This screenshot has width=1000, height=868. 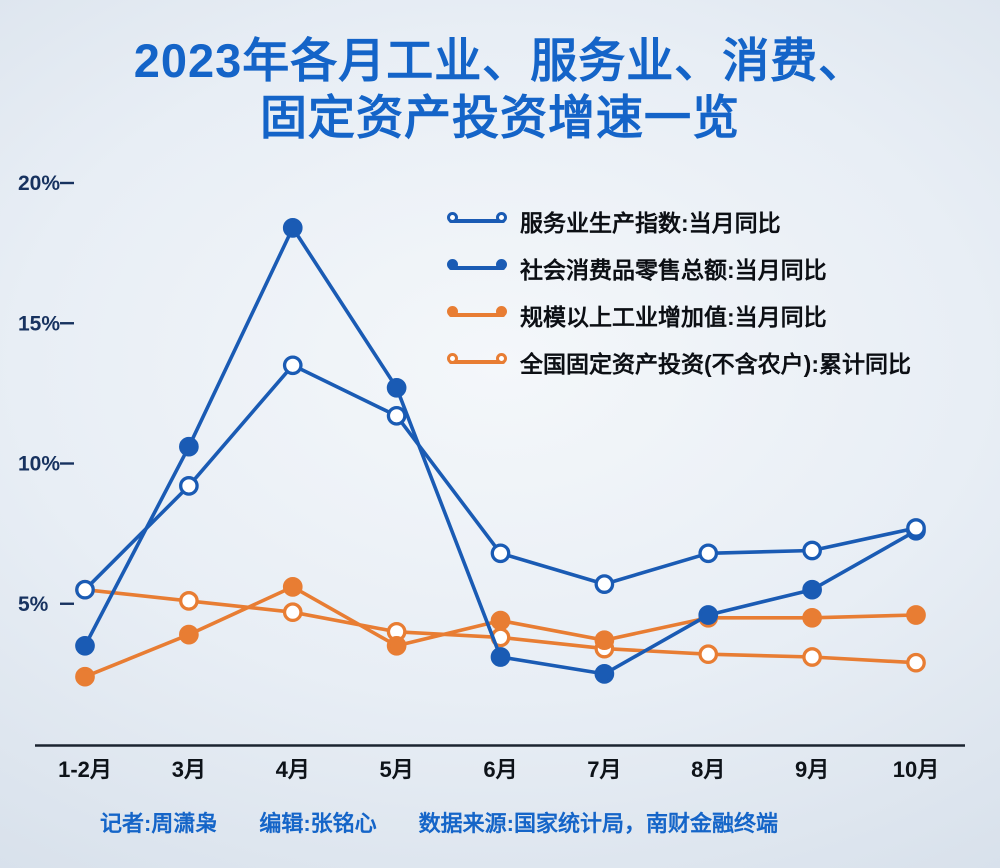 I want to click on legend-item-services-index: 服务业生产指数:当月同比, so click(x=679, y=221).